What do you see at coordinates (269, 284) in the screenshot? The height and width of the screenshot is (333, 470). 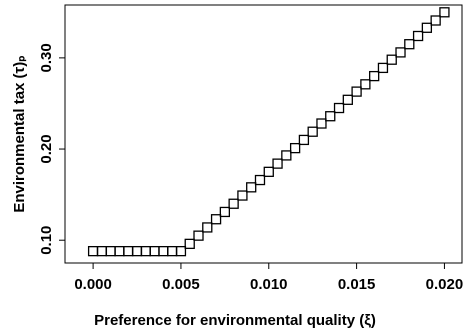 I see `x-tick-label: 0.010` at bounding box center [269, 284].